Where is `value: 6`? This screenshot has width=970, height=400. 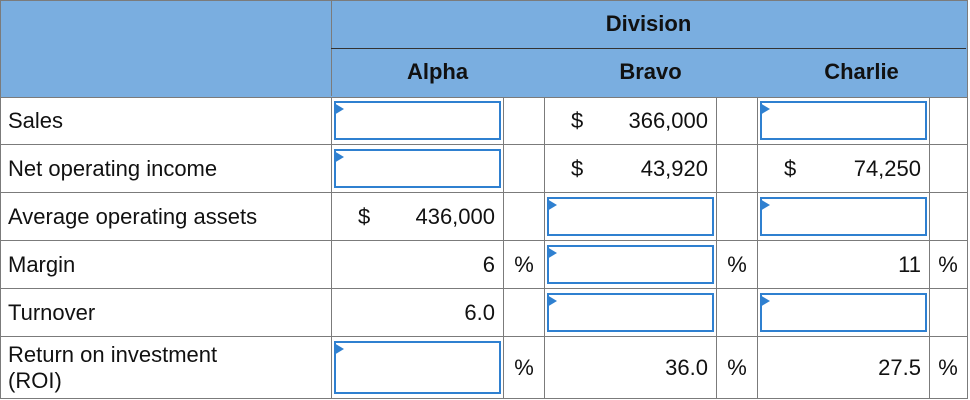 value: 6 is located at coordinates (488, 264).